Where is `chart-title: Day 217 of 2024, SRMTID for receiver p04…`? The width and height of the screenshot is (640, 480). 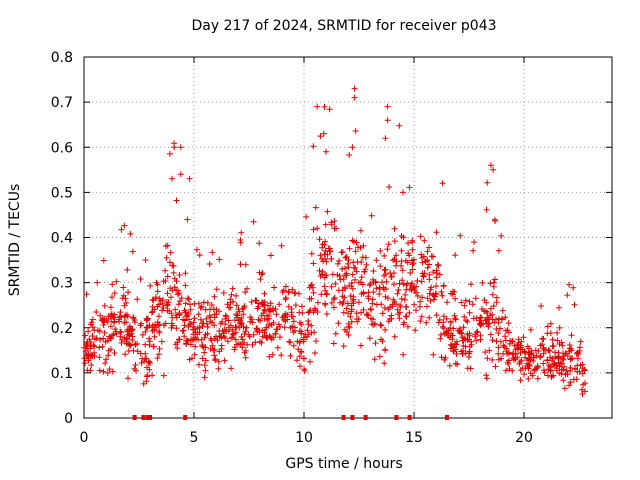
chart-title: Day 217 of 2024, SRMTID for receiver p04… is located at coordinates (344, 26).